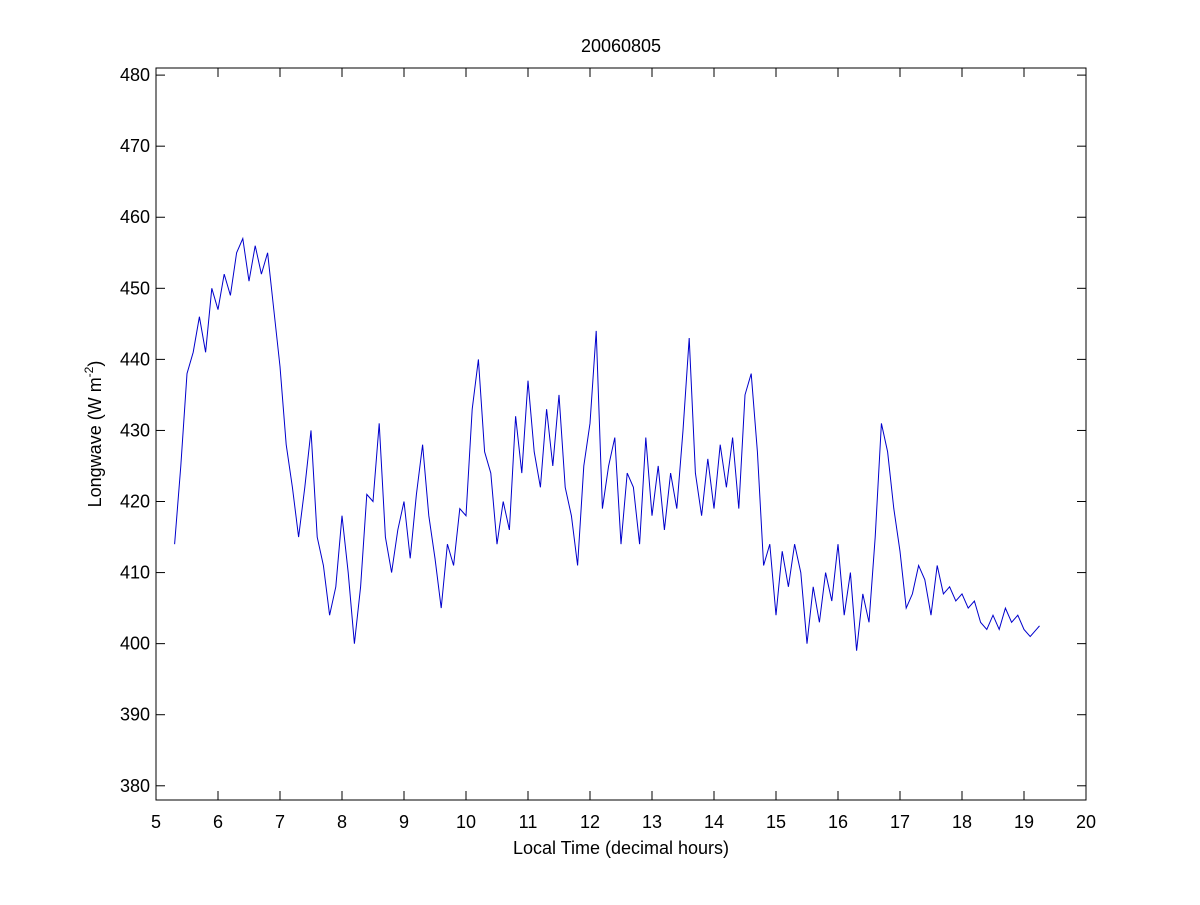 This screenshot has width=1200, height=905. What do you see at coordinates (280, 822) in the screenshot?
I see `x-tick-label: 7` at bounding box center [280, 822].